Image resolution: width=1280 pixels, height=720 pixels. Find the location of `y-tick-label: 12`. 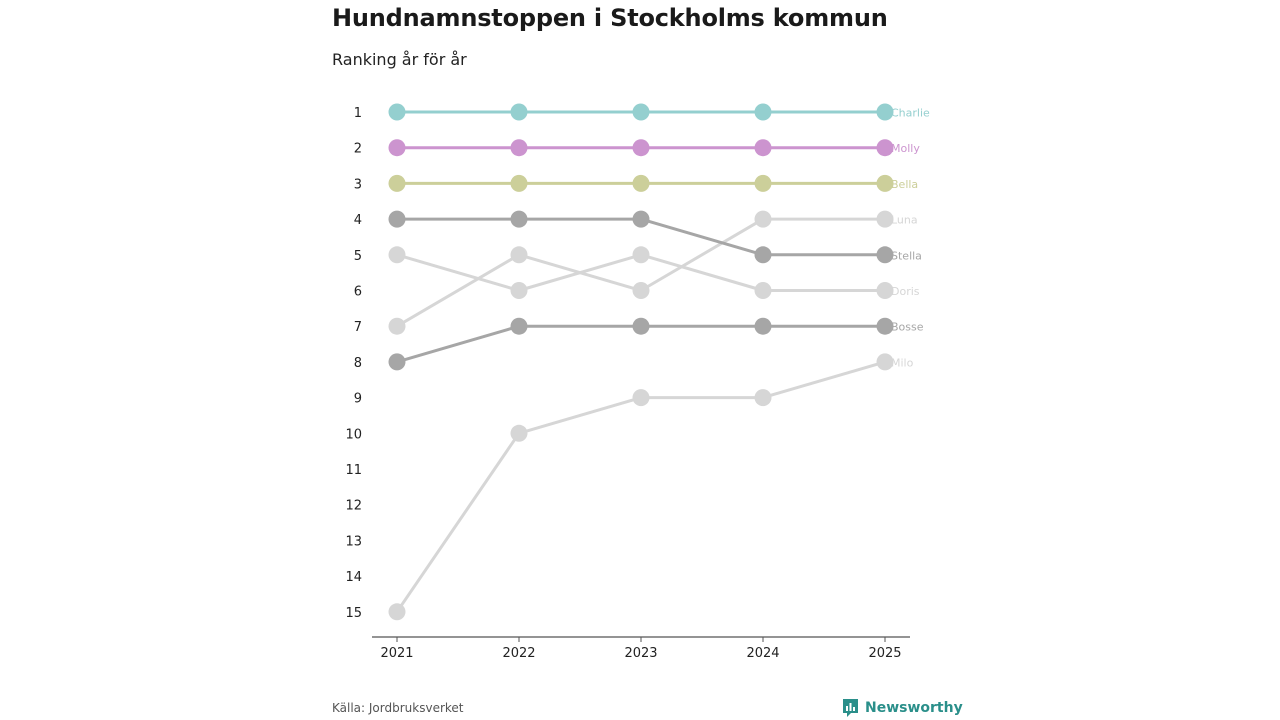

y-tick-label: 12 is located at coordinates (353, 506).